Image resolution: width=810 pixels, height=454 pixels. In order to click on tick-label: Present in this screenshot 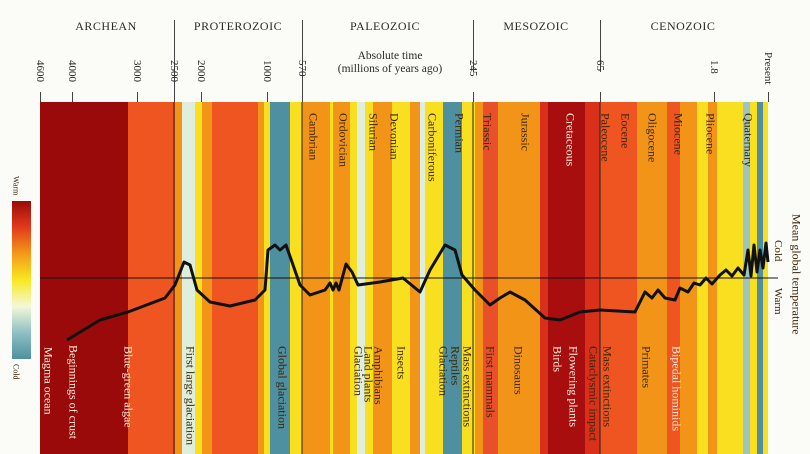, I will do `click(768, 68)`.